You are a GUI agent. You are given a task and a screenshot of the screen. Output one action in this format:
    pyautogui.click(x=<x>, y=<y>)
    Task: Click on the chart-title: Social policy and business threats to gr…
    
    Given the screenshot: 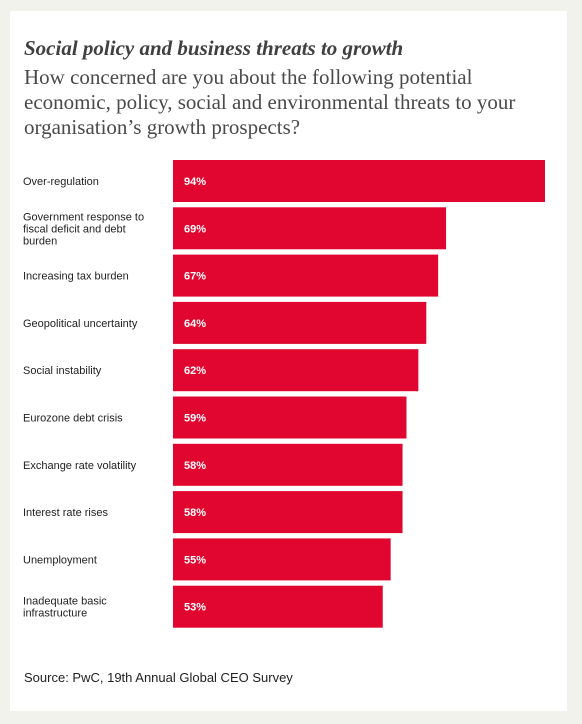 What is the action you would take?
    pyautogui.click(x=214, y=48)
    